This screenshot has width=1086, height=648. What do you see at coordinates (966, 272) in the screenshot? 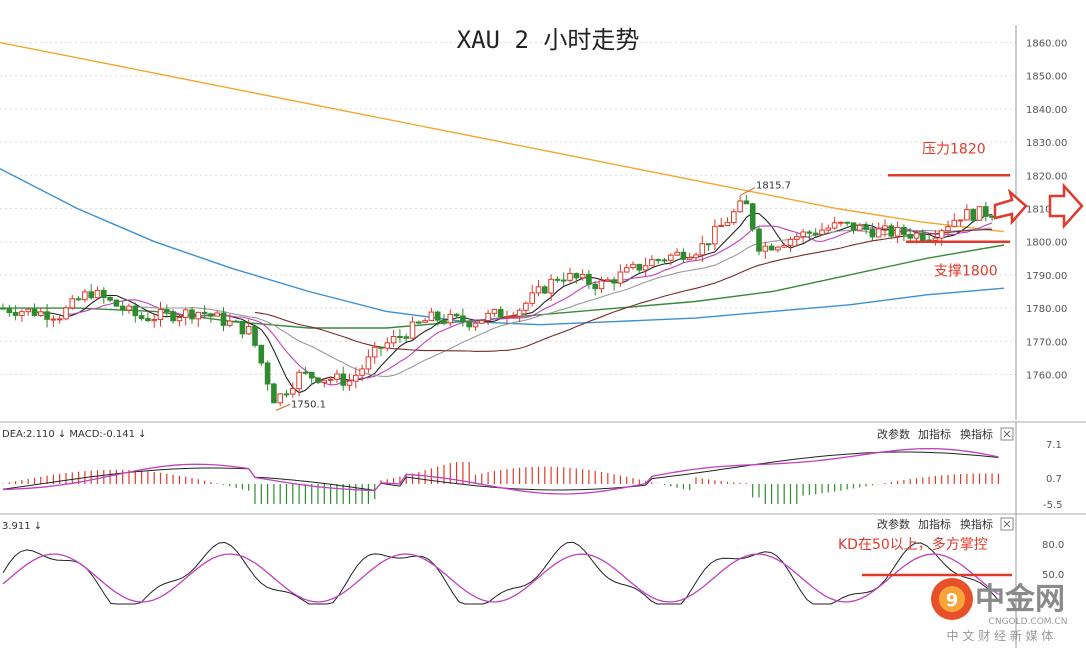
I see `support-label: 支撑1800` at bounding box center [966, 272].